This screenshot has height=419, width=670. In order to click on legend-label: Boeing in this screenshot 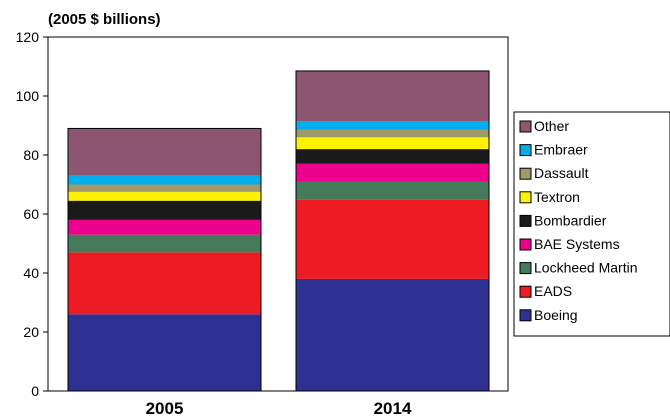, I will do `click(556, 315)`.